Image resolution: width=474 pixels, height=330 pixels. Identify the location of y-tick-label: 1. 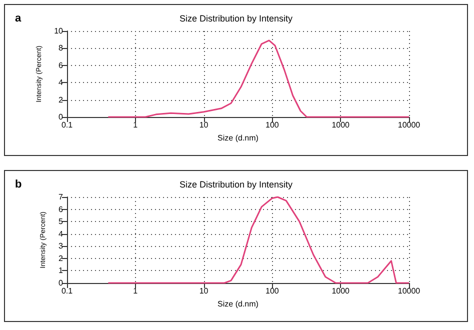
(61, 271).